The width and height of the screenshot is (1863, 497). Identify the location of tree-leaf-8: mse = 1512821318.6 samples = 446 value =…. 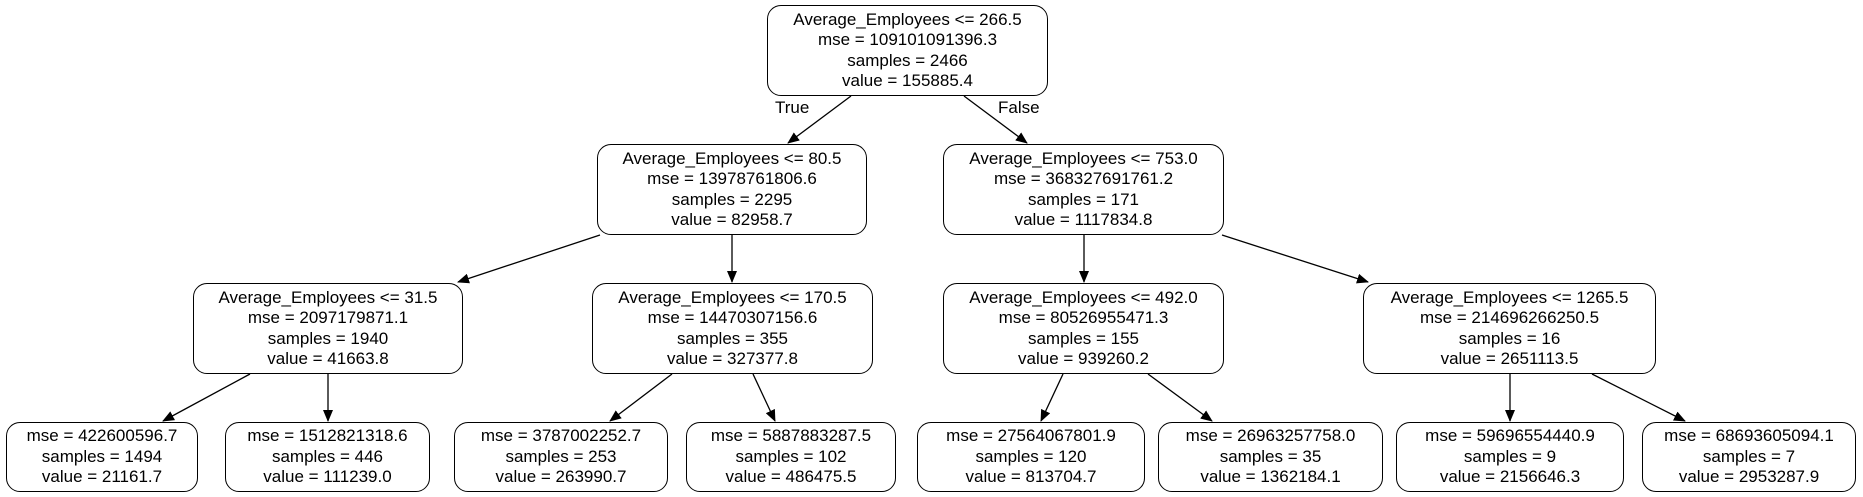
(327, 457).